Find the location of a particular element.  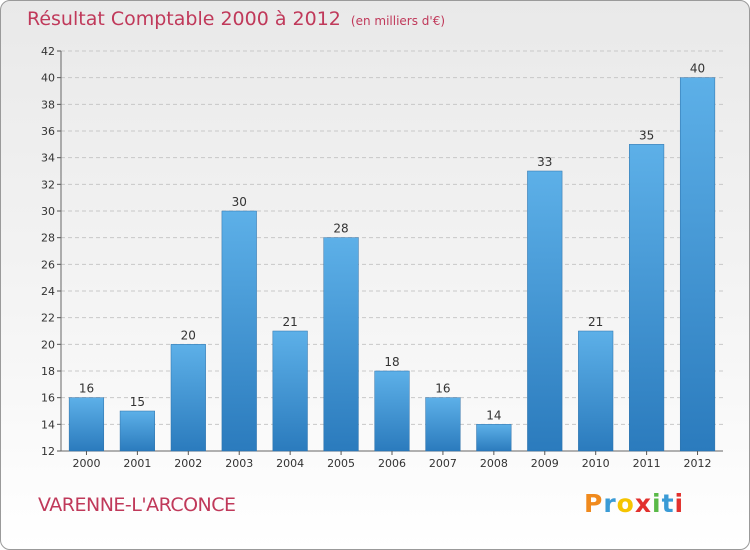

y-tick-label: 32 is located at coordinates (48, 184).